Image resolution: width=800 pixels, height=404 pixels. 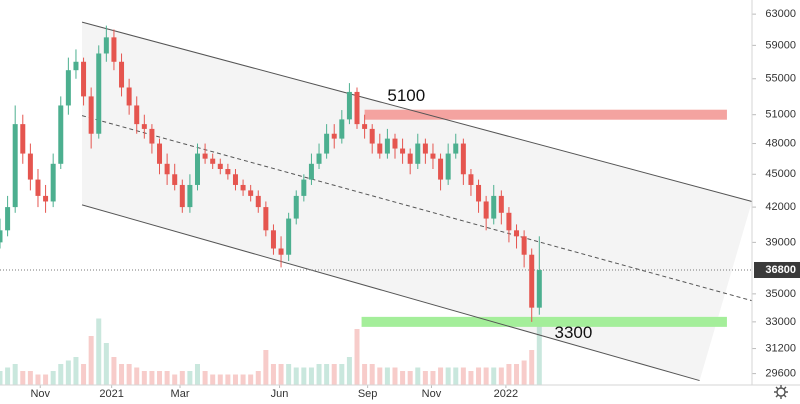 I want to click on y-tick-label: 39000, so click(x=780, y=242).